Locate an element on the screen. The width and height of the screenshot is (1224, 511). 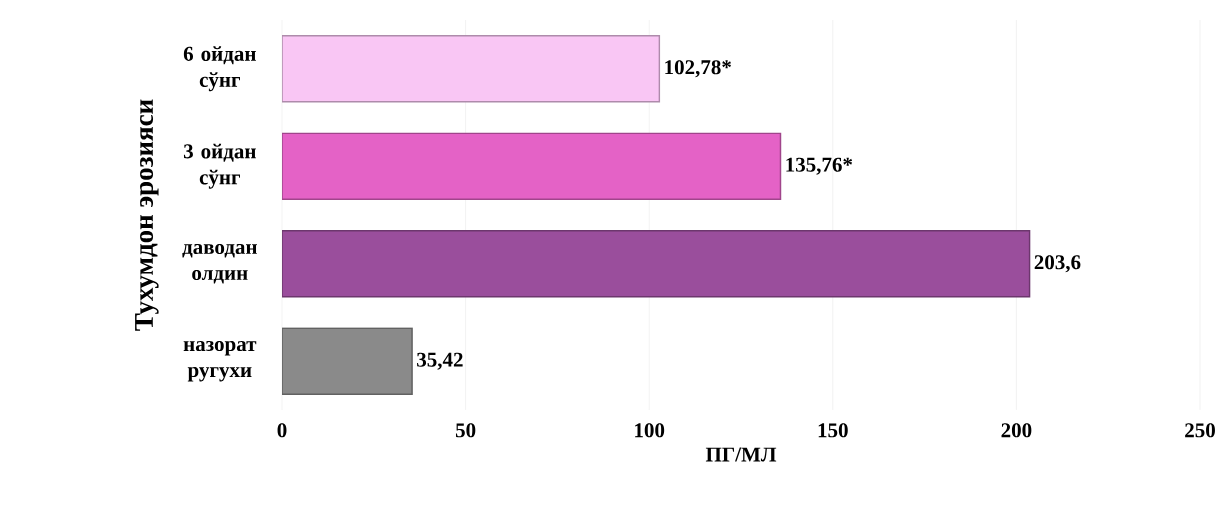
x-tick-label: 150 is located at coordinates (833, 430).